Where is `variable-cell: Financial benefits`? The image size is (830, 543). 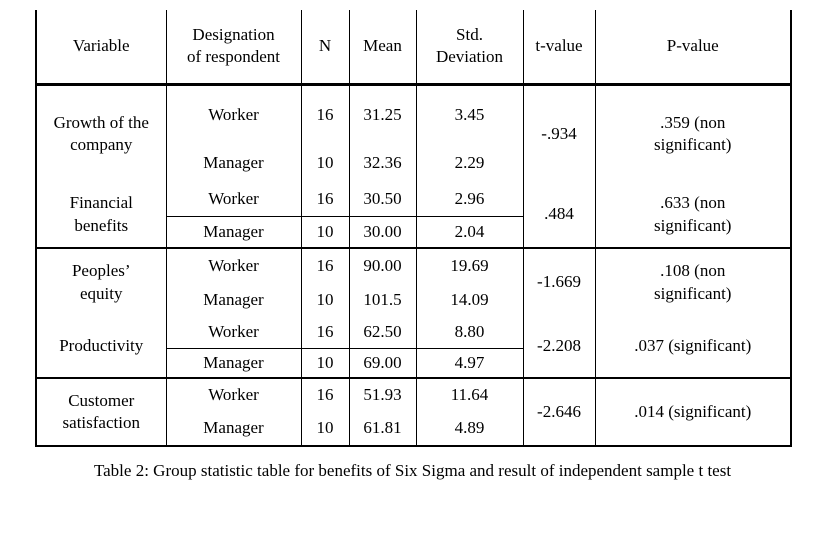 variable-cell: Financial benefits is located at coordinates (101, 215).